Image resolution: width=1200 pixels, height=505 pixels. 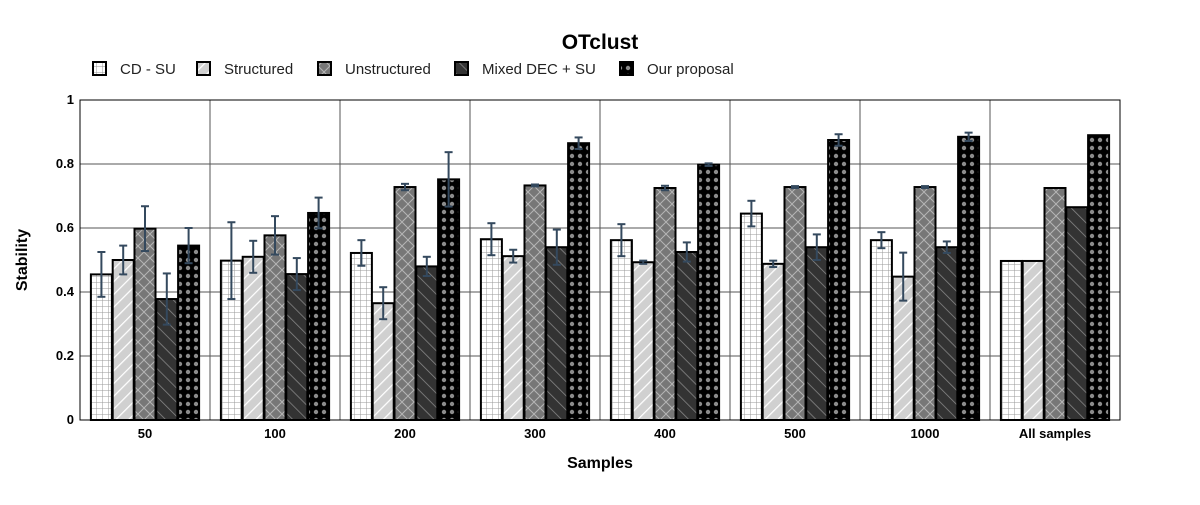 What do you see at coordinates (65, 355) in the screenshot?
I see `y-tick-label: 0.2` at bounding box center [65, 355].